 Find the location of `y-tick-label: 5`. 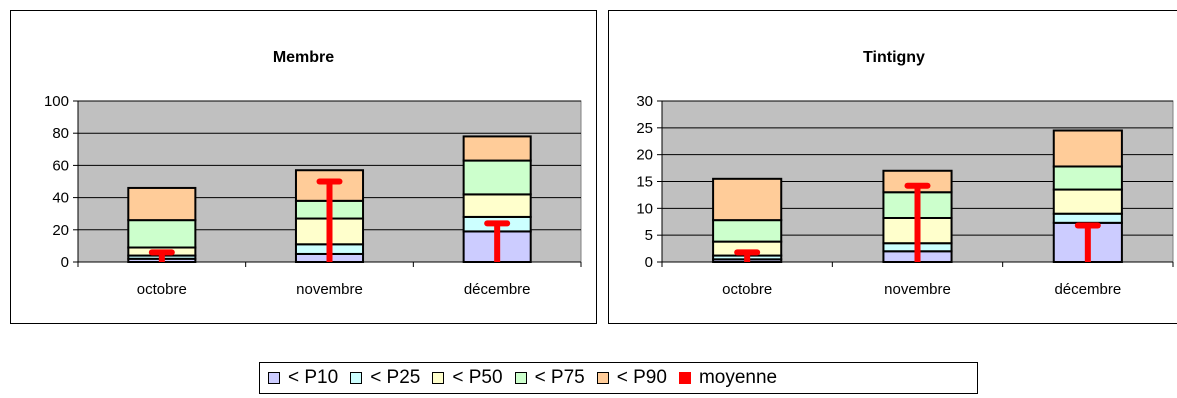

y-tick-label: 5 is located at coordinates (649, 235).